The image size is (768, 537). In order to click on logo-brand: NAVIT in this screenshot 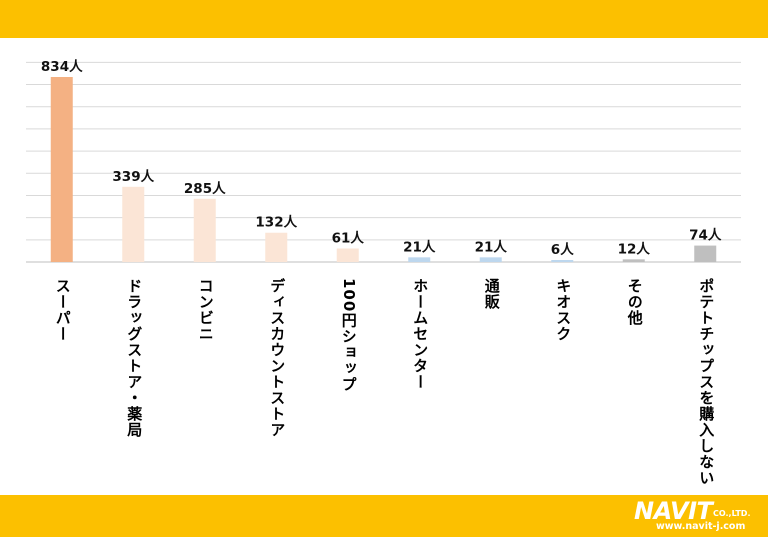, I will do `click(673, 511)`.